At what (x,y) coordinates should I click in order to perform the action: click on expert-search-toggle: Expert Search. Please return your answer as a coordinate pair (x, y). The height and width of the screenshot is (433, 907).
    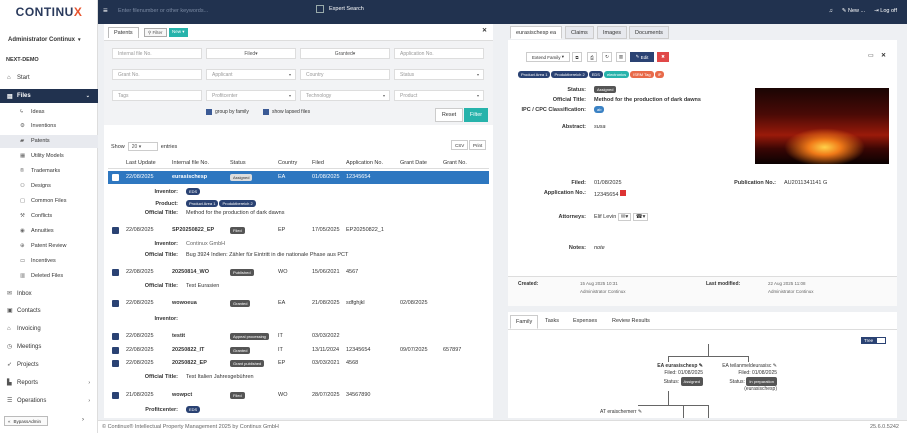
    Looking at the image, I should click on (340, 9).